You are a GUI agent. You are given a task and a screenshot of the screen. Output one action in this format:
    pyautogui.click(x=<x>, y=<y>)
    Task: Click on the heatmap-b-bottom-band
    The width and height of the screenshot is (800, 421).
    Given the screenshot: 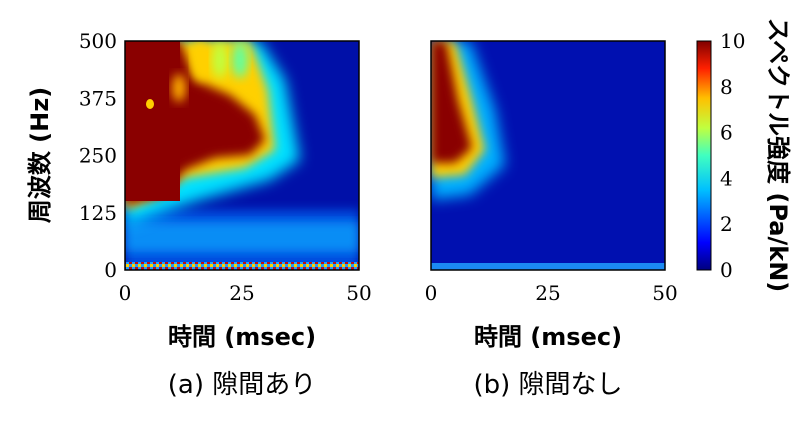 What is the action you would take?
    pyautogui.click(x=548, y=266)
    